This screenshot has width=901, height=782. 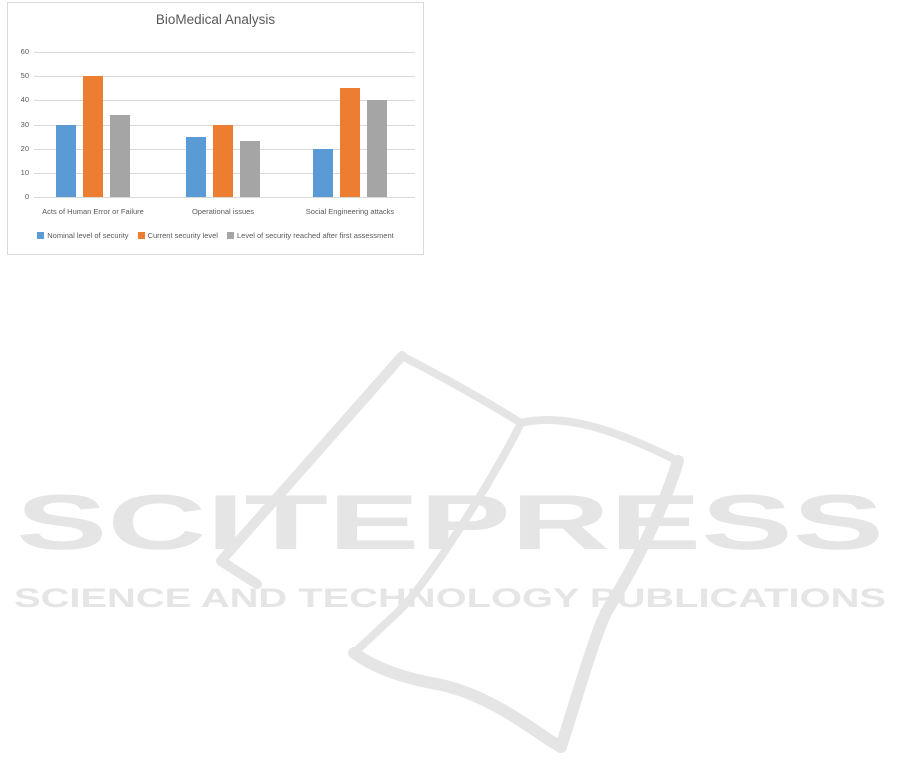 I want to click on y-tick-label: 20, so click(x=24, y=148).